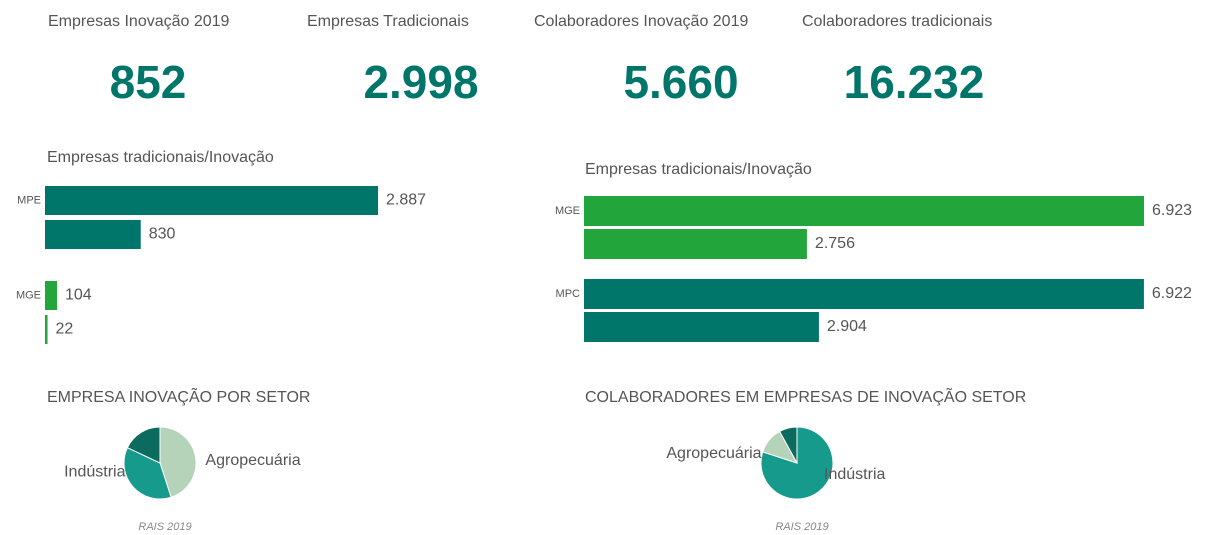 The image size is (1209, 535). Describe the element at coordinates (178, 396) in the screenshot. I see `chart-title: EMPRESA INOVAÇÃO POR SETOR` at that location.